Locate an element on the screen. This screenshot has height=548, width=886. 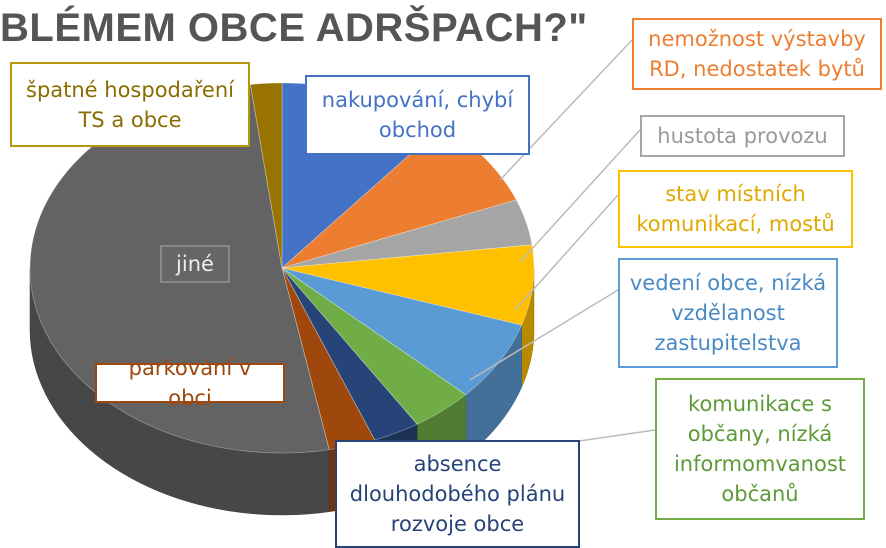
slice-label: nakupování, chybí obchod is located at coordinates (417, 115).